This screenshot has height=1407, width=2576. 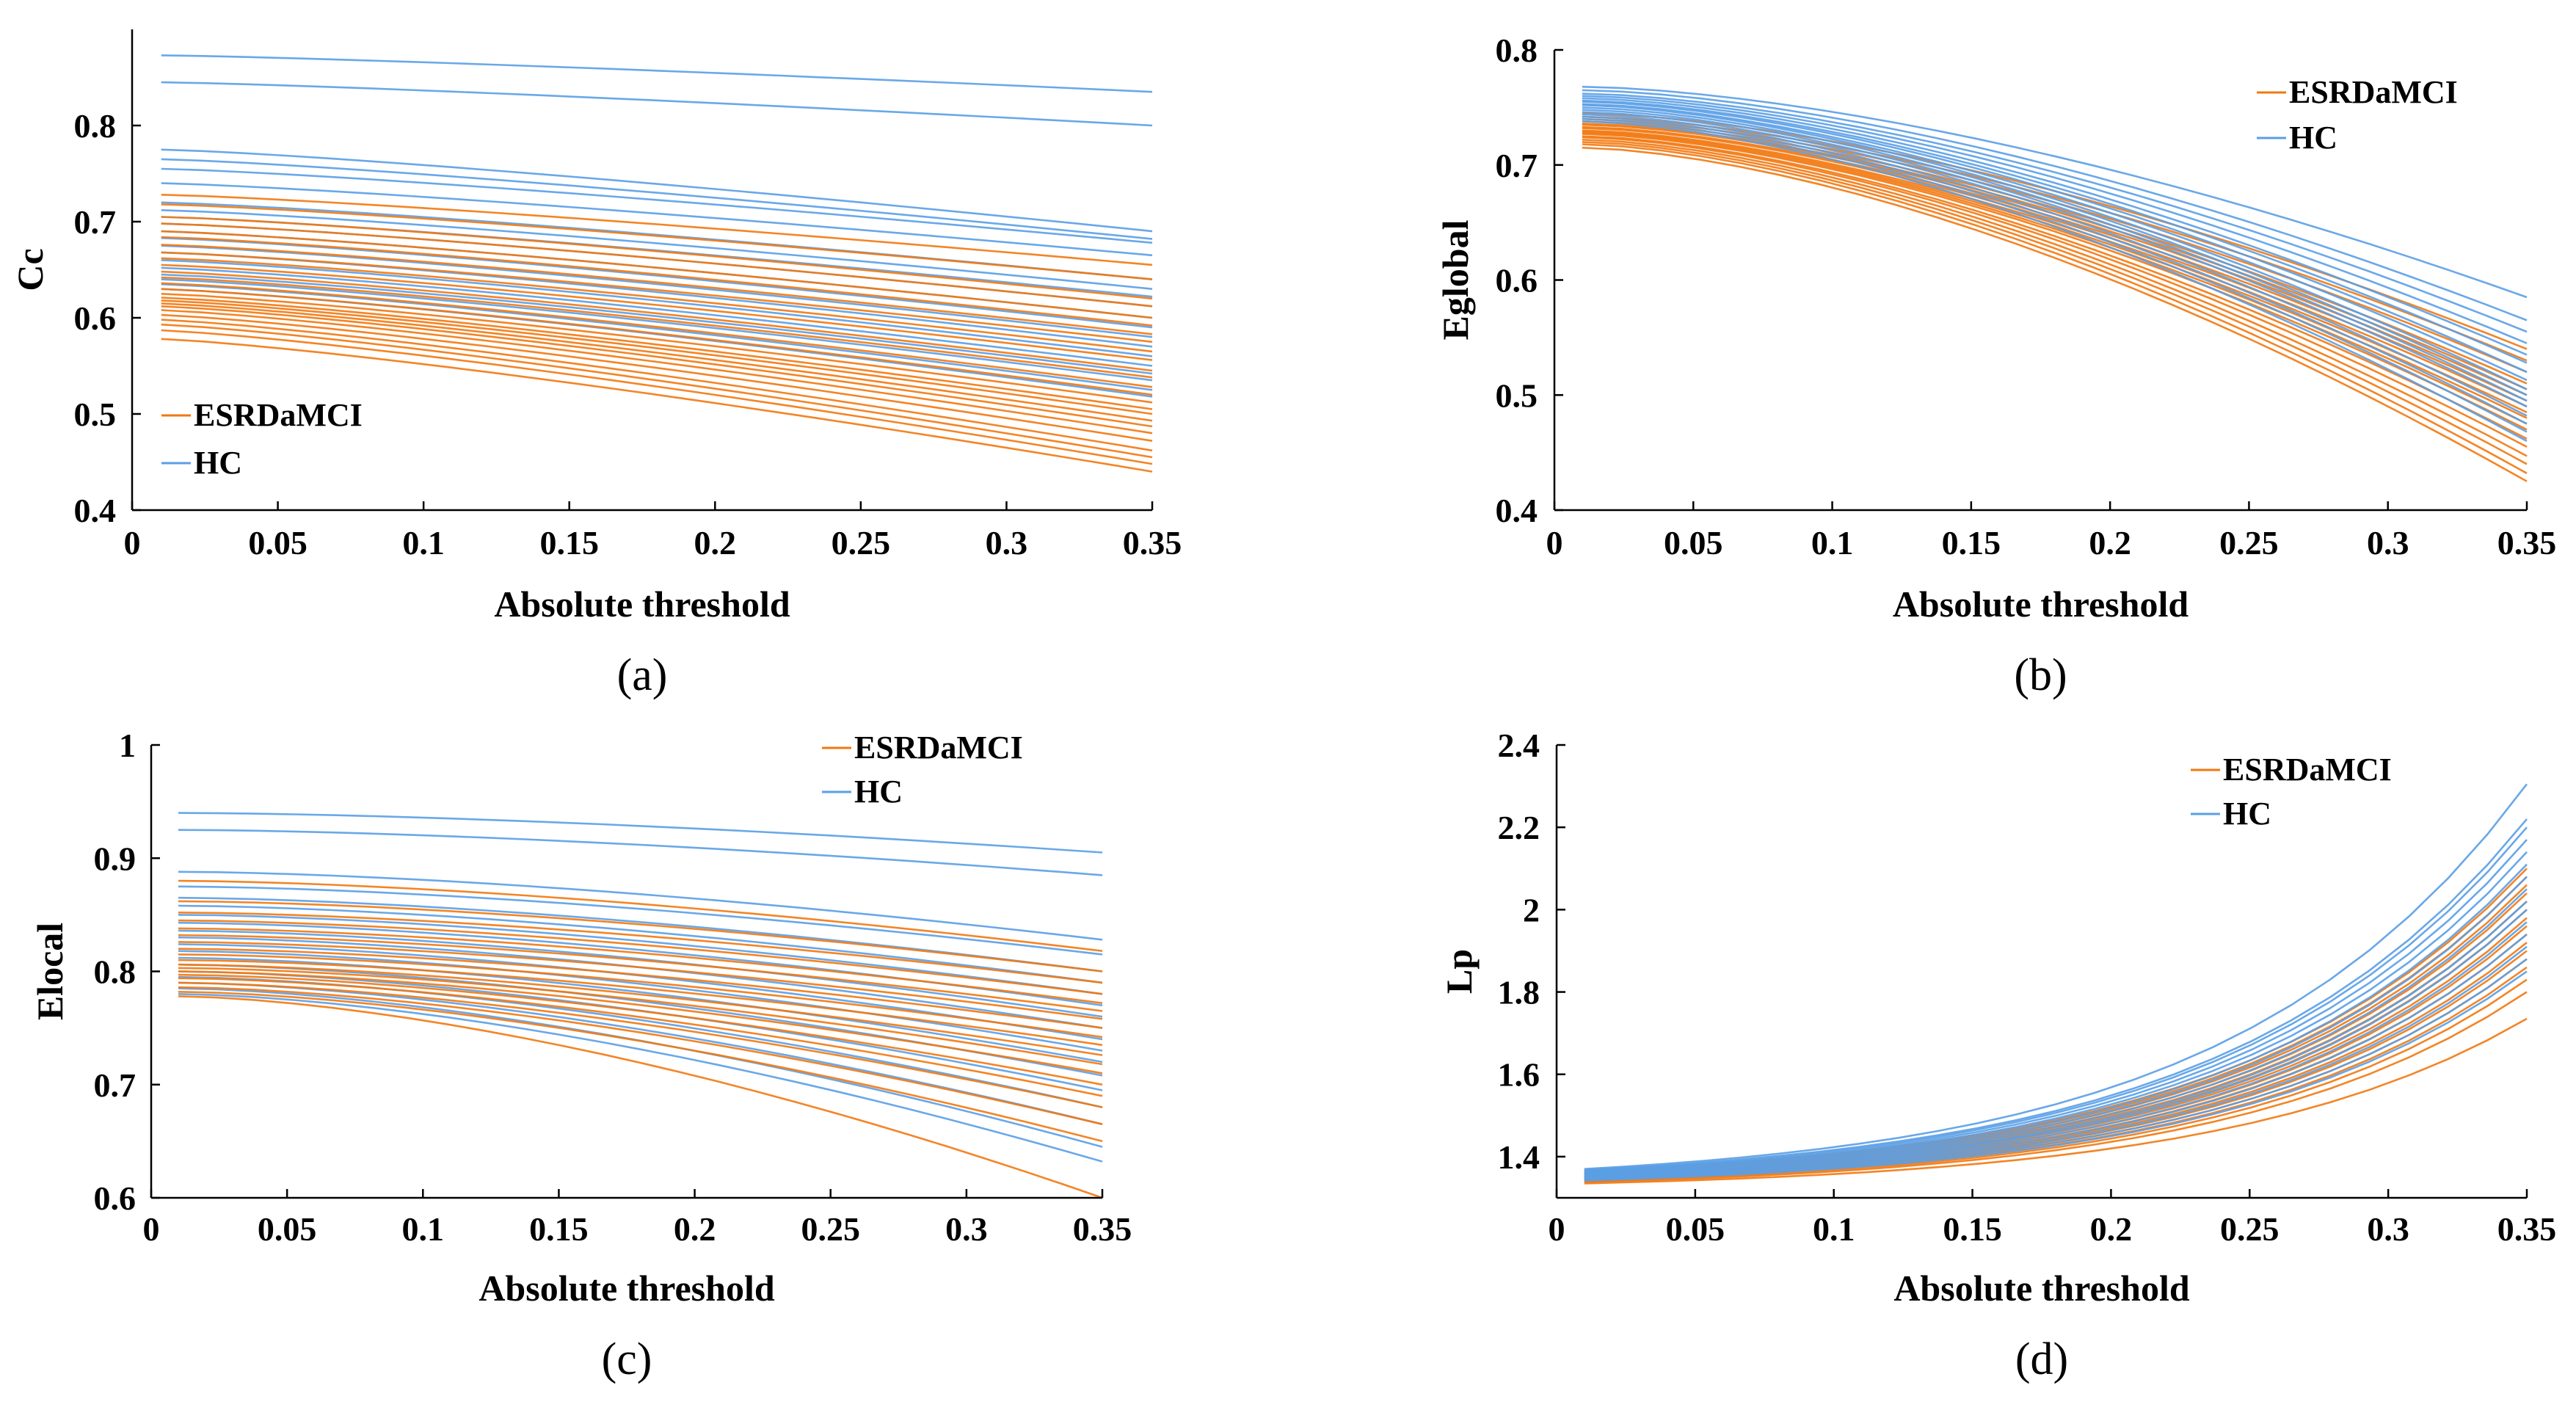 What do you see at coordinates (127, 746) in the screenshot?
I see `panel-c-y-tick-label: 1` at bounding box center [127, 746].